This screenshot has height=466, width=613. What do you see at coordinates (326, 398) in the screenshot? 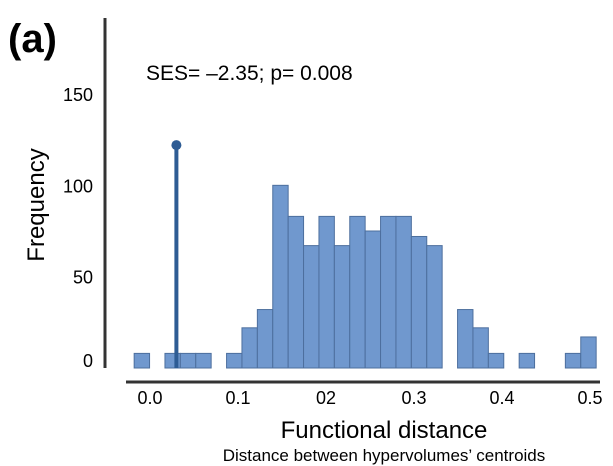
I see `x-tick-label: 02` at bounding box center [326, 398].